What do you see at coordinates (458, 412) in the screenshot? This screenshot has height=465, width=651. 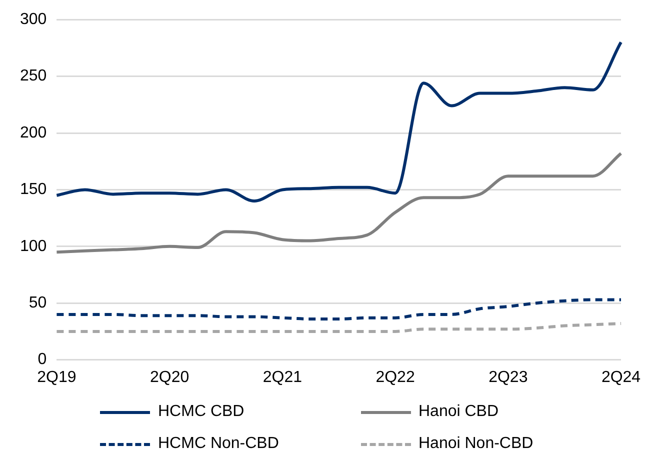 I see `legend-label: Hanoi CBD` at bounding box center [458, 412].